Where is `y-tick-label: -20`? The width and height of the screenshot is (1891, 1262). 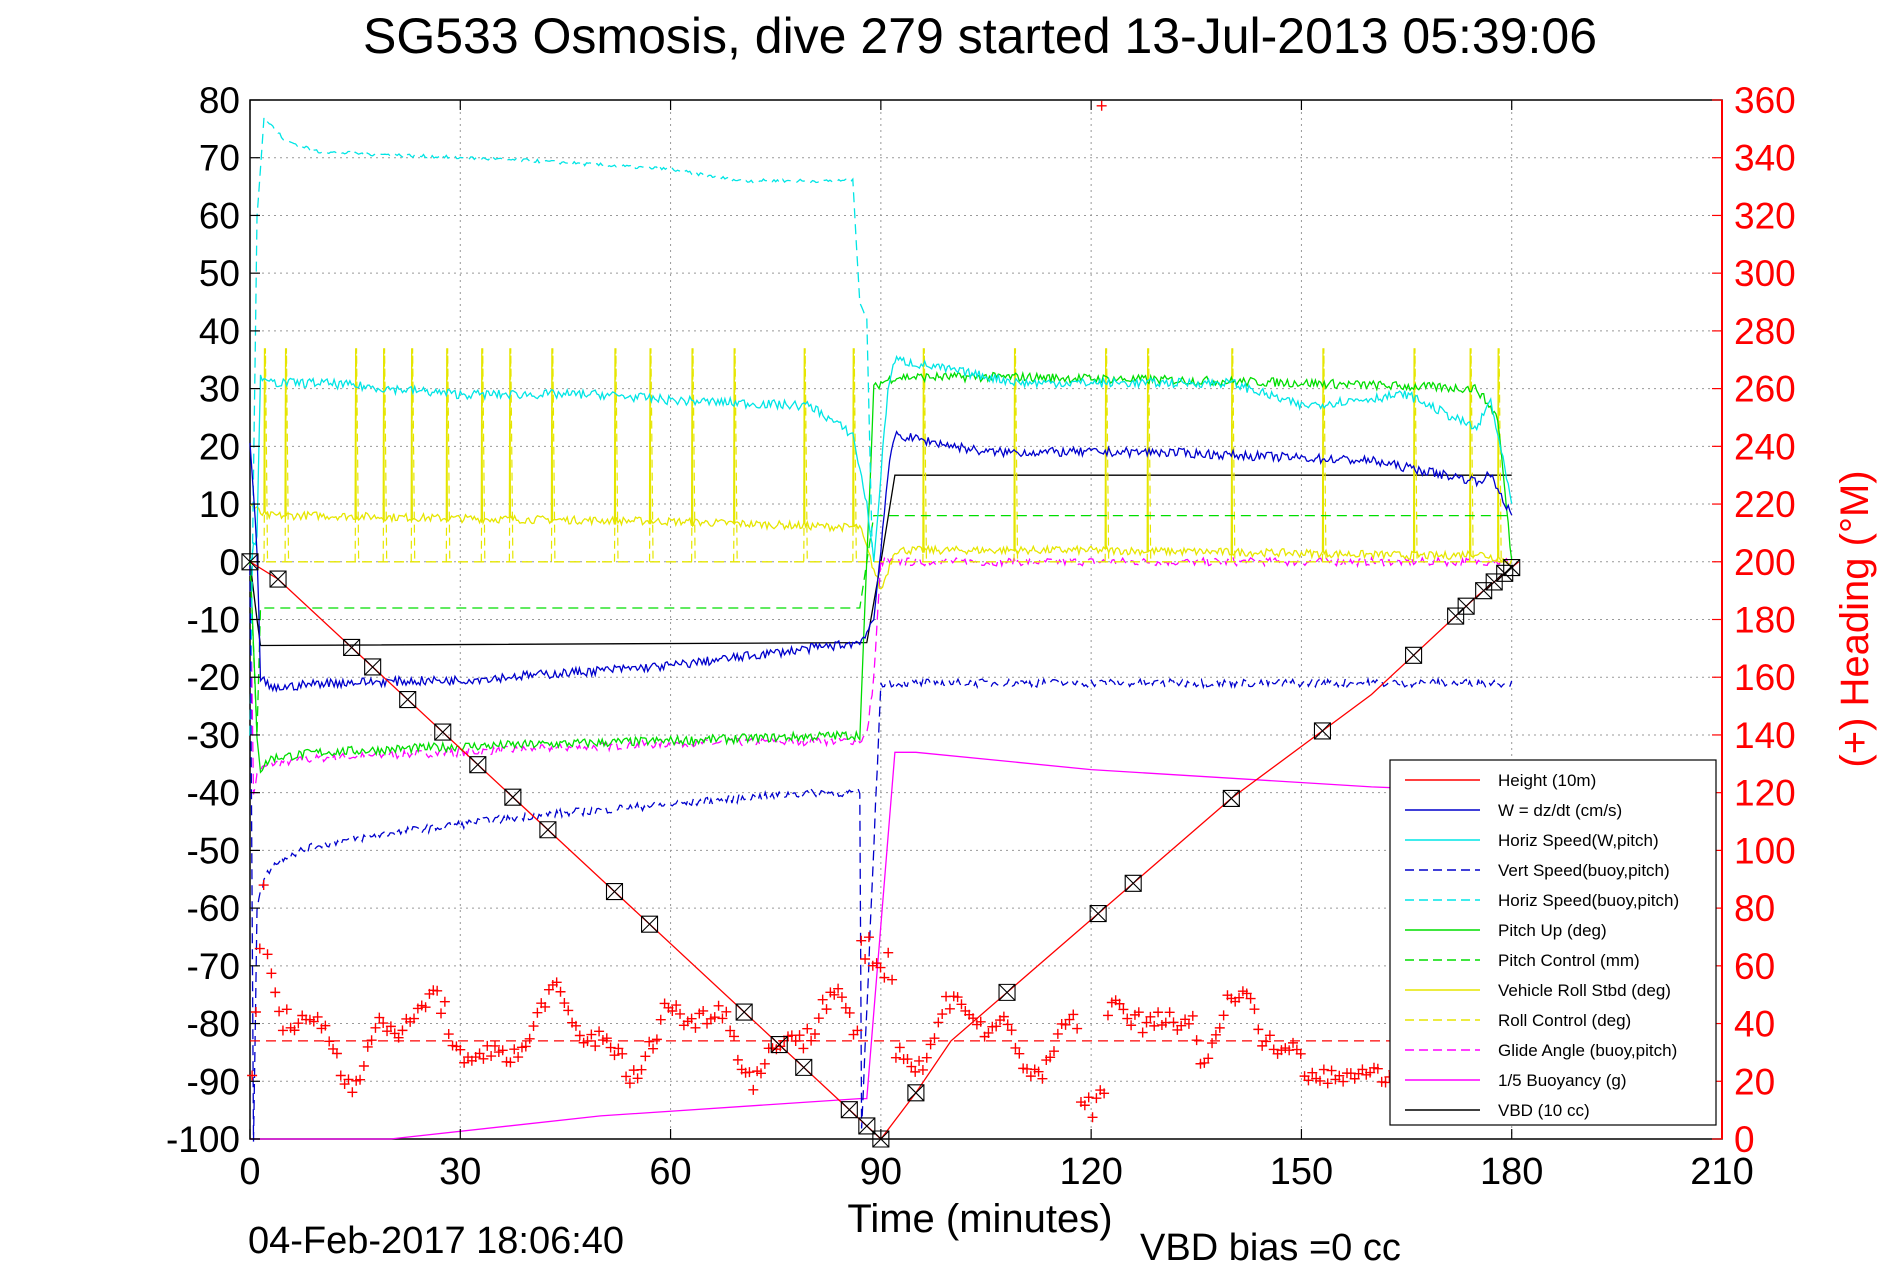 y-tick-label: -20 is located at coordinates (213, 677).